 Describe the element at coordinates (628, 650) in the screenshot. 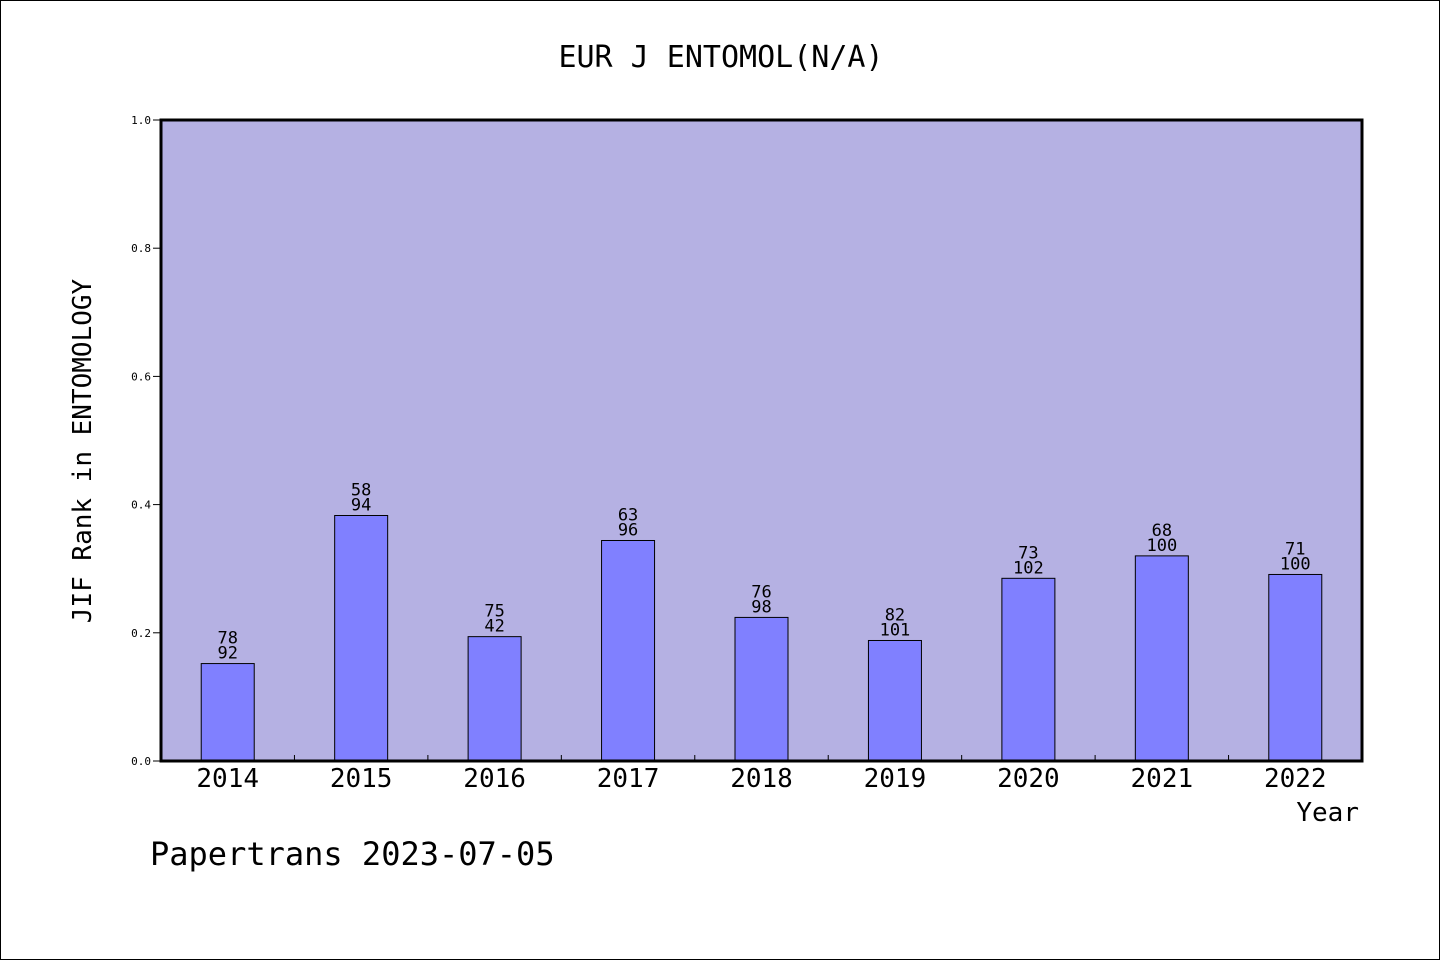

I see `bar-2017` at that location.